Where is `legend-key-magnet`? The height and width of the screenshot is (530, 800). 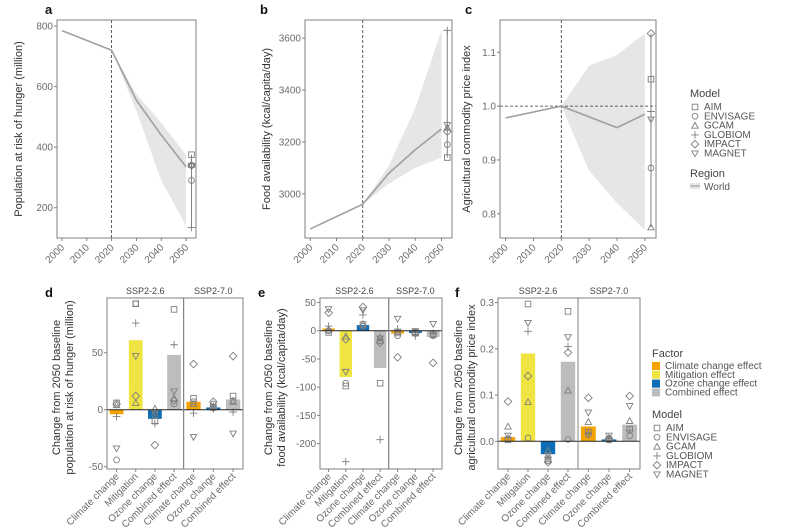 legend-key-magnet is located at coordinates (657, 475).